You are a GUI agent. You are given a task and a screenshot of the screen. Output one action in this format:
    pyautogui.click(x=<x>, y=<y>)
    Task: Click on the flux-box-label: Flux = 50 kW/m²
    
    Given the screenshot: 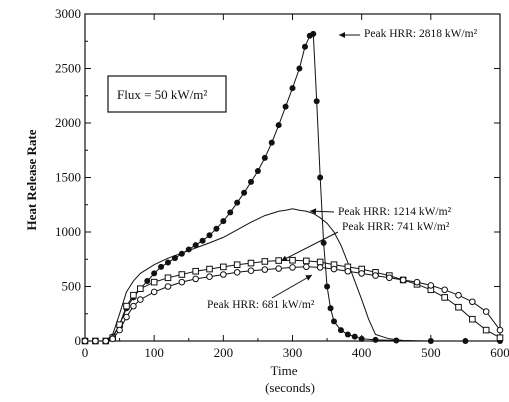 What is the action you would take?
    pyautogui.click(x=162, y=94)
    